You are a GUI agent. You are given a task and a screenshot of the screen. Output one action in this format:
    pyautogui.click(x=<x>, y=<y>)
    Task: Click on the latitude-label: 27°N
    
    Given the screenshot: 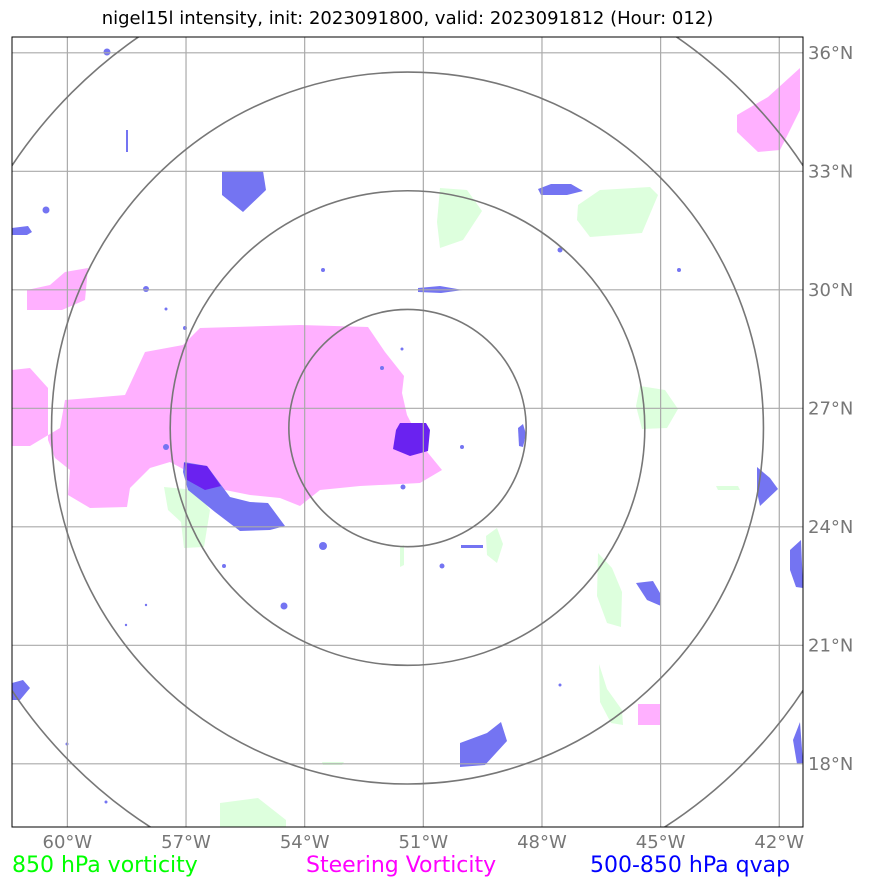 What is the action you would take?
    pyautogui.click(x=830, y=408)
    